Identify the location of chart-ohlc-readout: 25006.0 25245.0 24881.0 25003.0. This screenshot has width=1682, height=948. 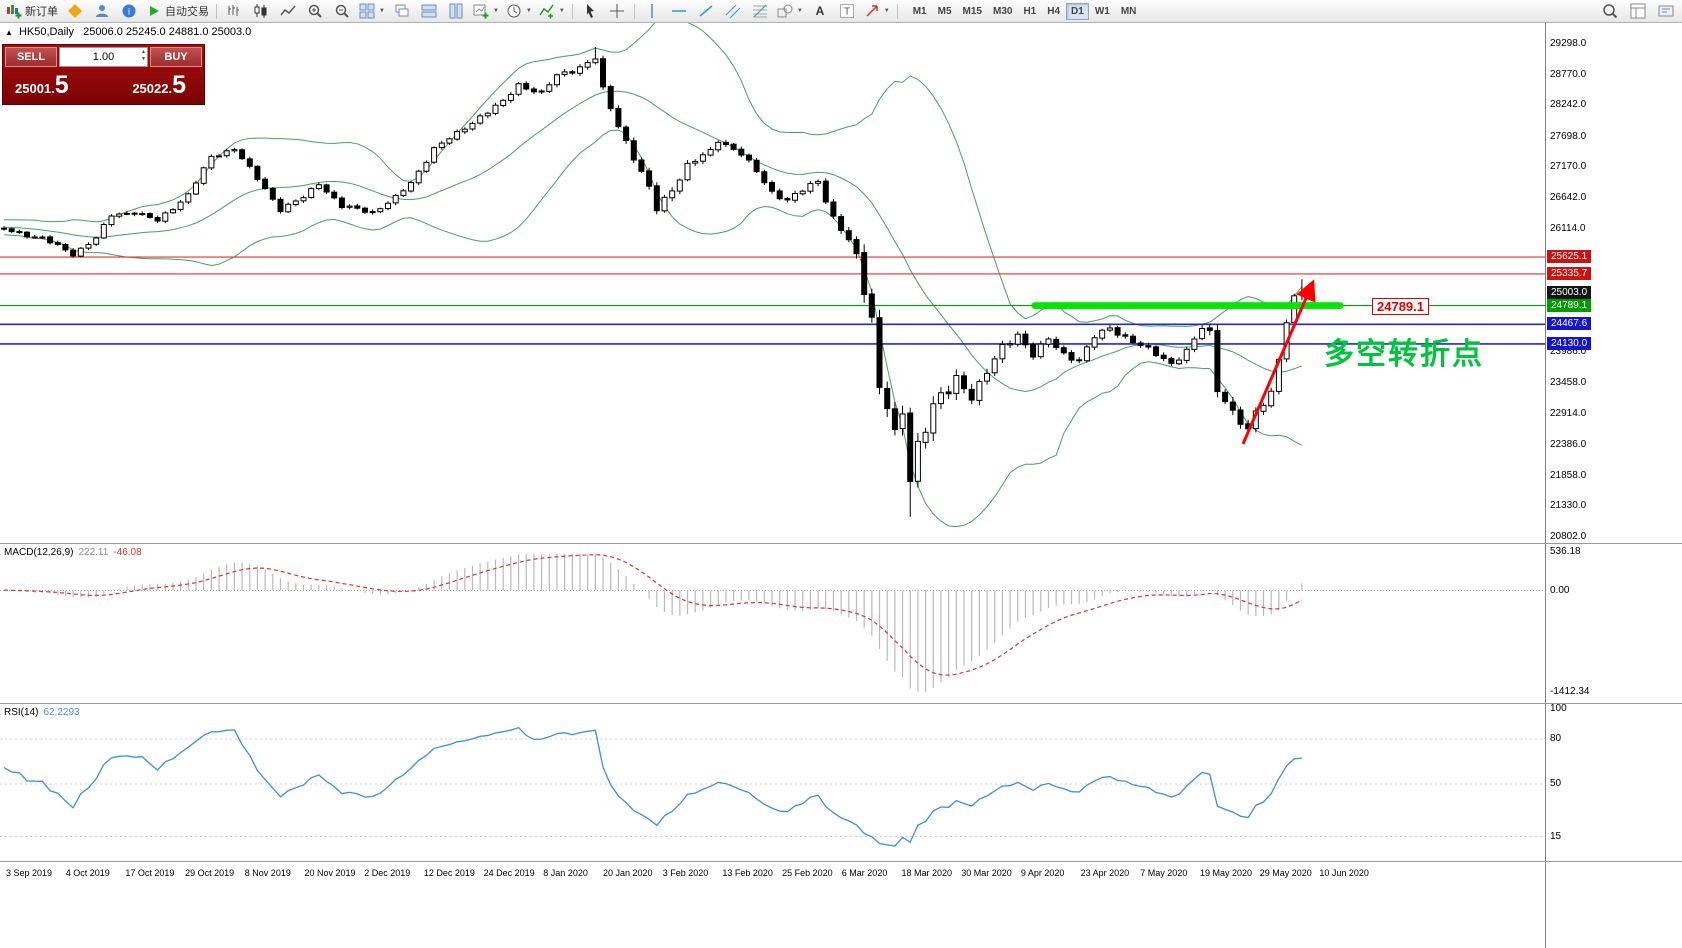
(167, 32).